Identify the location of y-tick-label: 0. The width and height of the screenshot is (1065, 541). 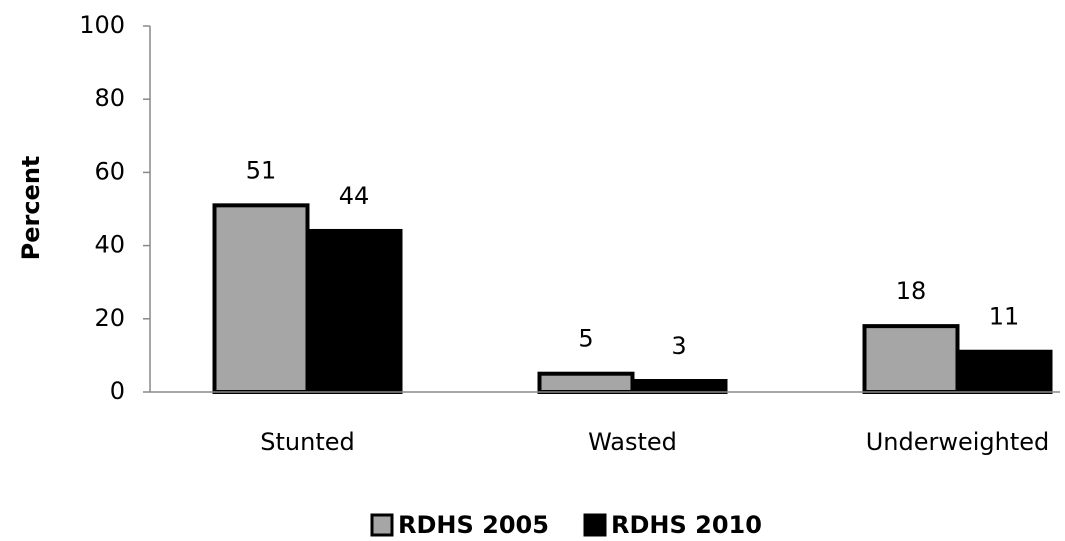
(117, 391).